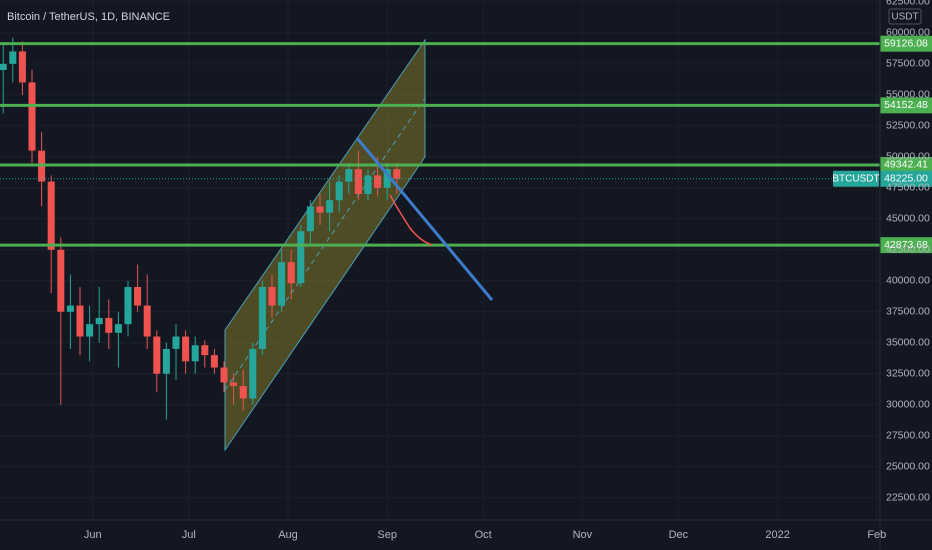 This screenshot has width=932, height=550. Describe the element at coordinates (325, 244) in the screenshot. I see `channel-midline` at that location.